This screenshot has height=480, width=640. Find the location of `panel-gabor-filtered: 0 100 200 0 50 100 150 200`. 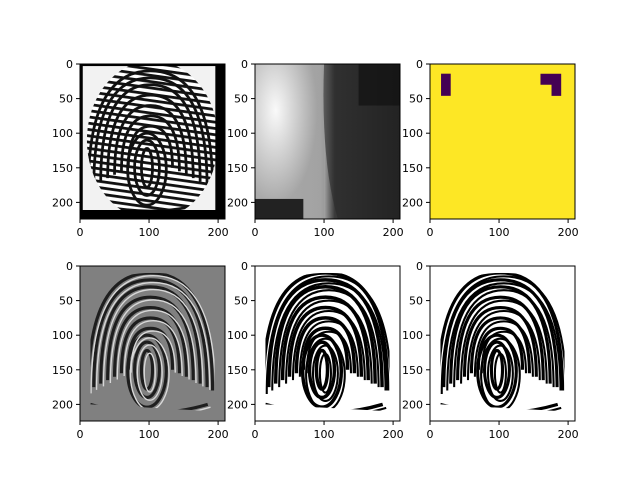

panel-gabor-filtered: 0 100 200 0 50 100 150 200 is located at coordinates (140, 350).